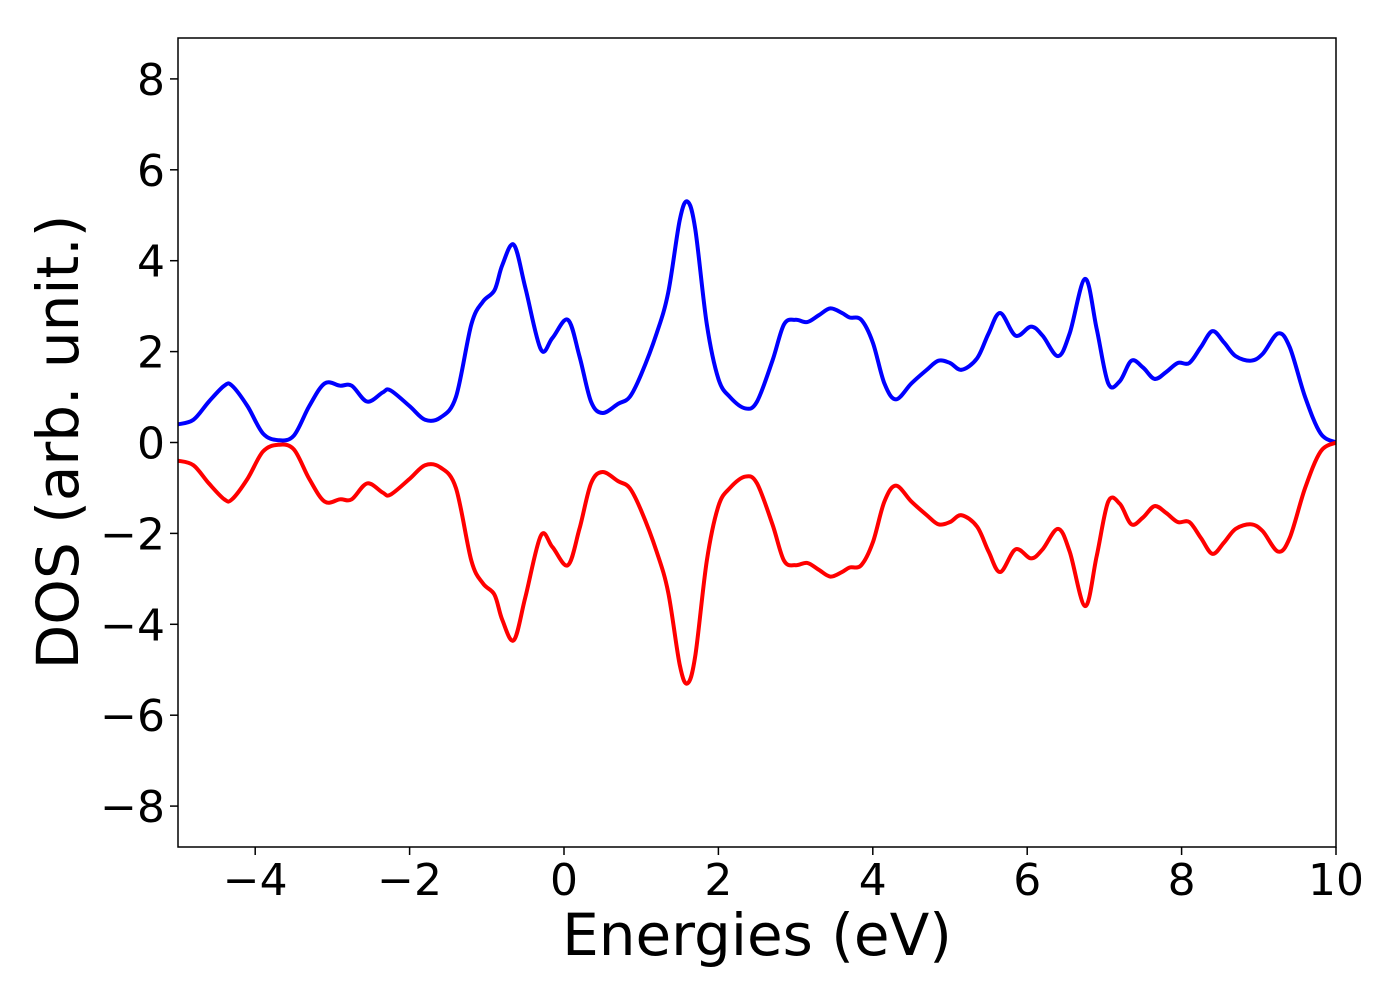  What do you see at coordinates (151, 171) in the screenshot?
I see `y-tick-label: 6` at bounding box center [151, 171].